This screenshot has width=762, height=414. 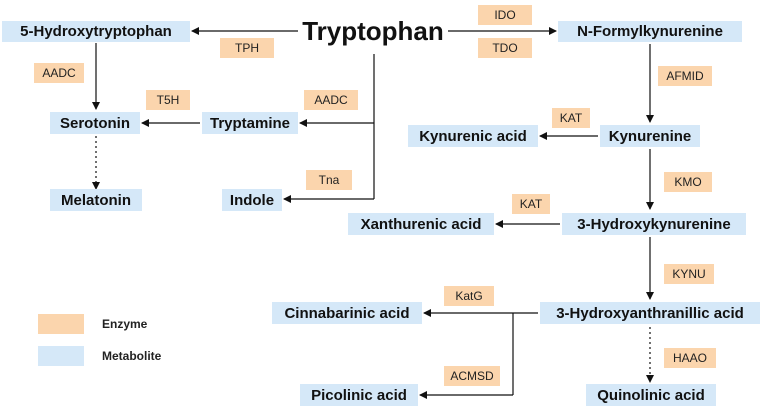 I want to click on enzyme-t5h: T5H, so click(x=168, y=100).